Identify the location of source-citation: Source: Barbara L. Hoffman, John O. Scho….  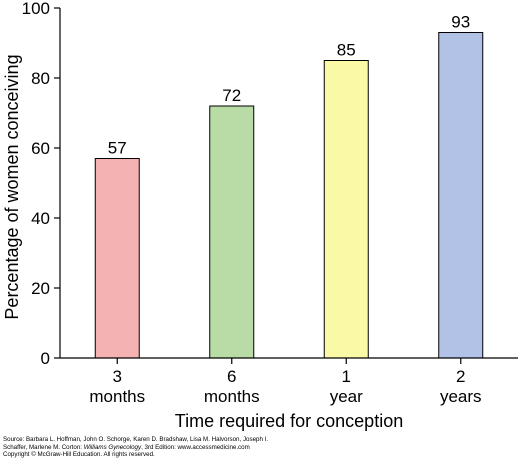
(260, 447).